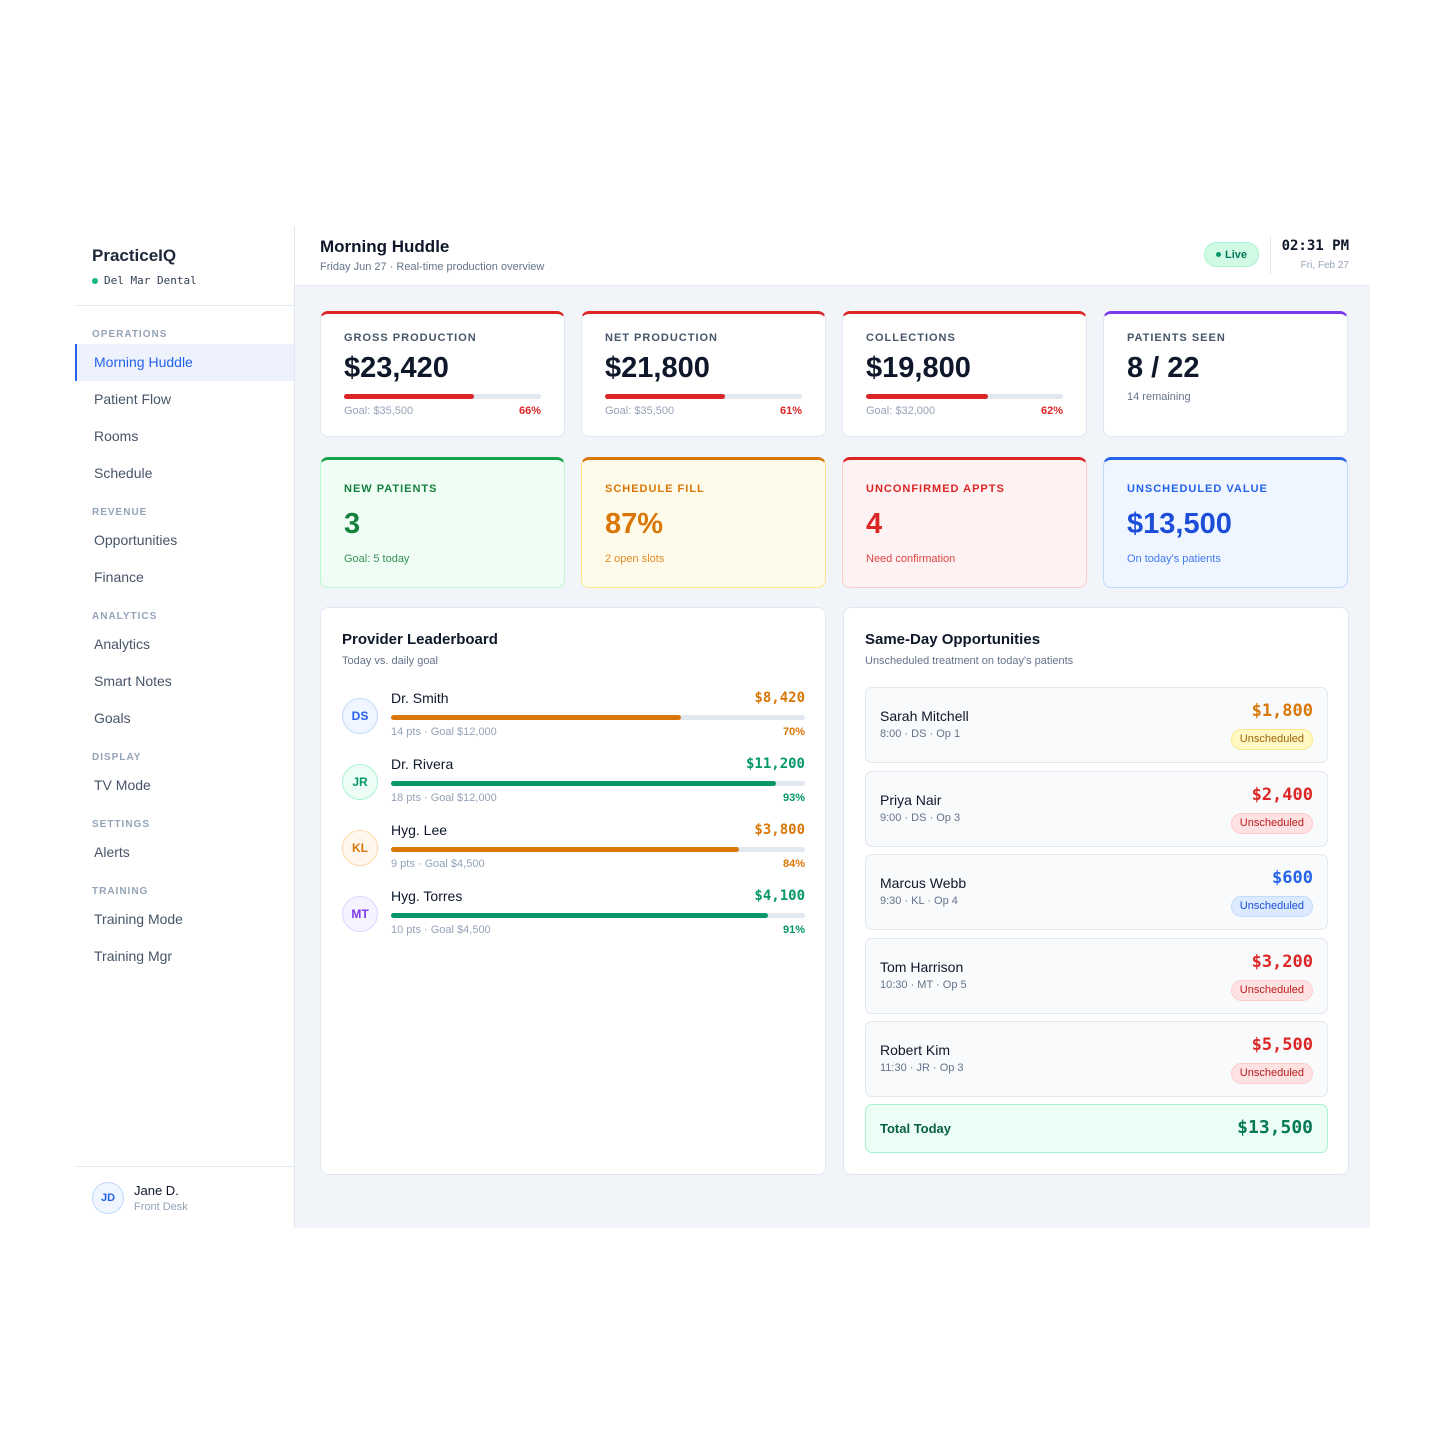 Image resolution: width=1445 pixels, height=1445 pixels. I want to click on live-dot-icon, so click(1218, 254).